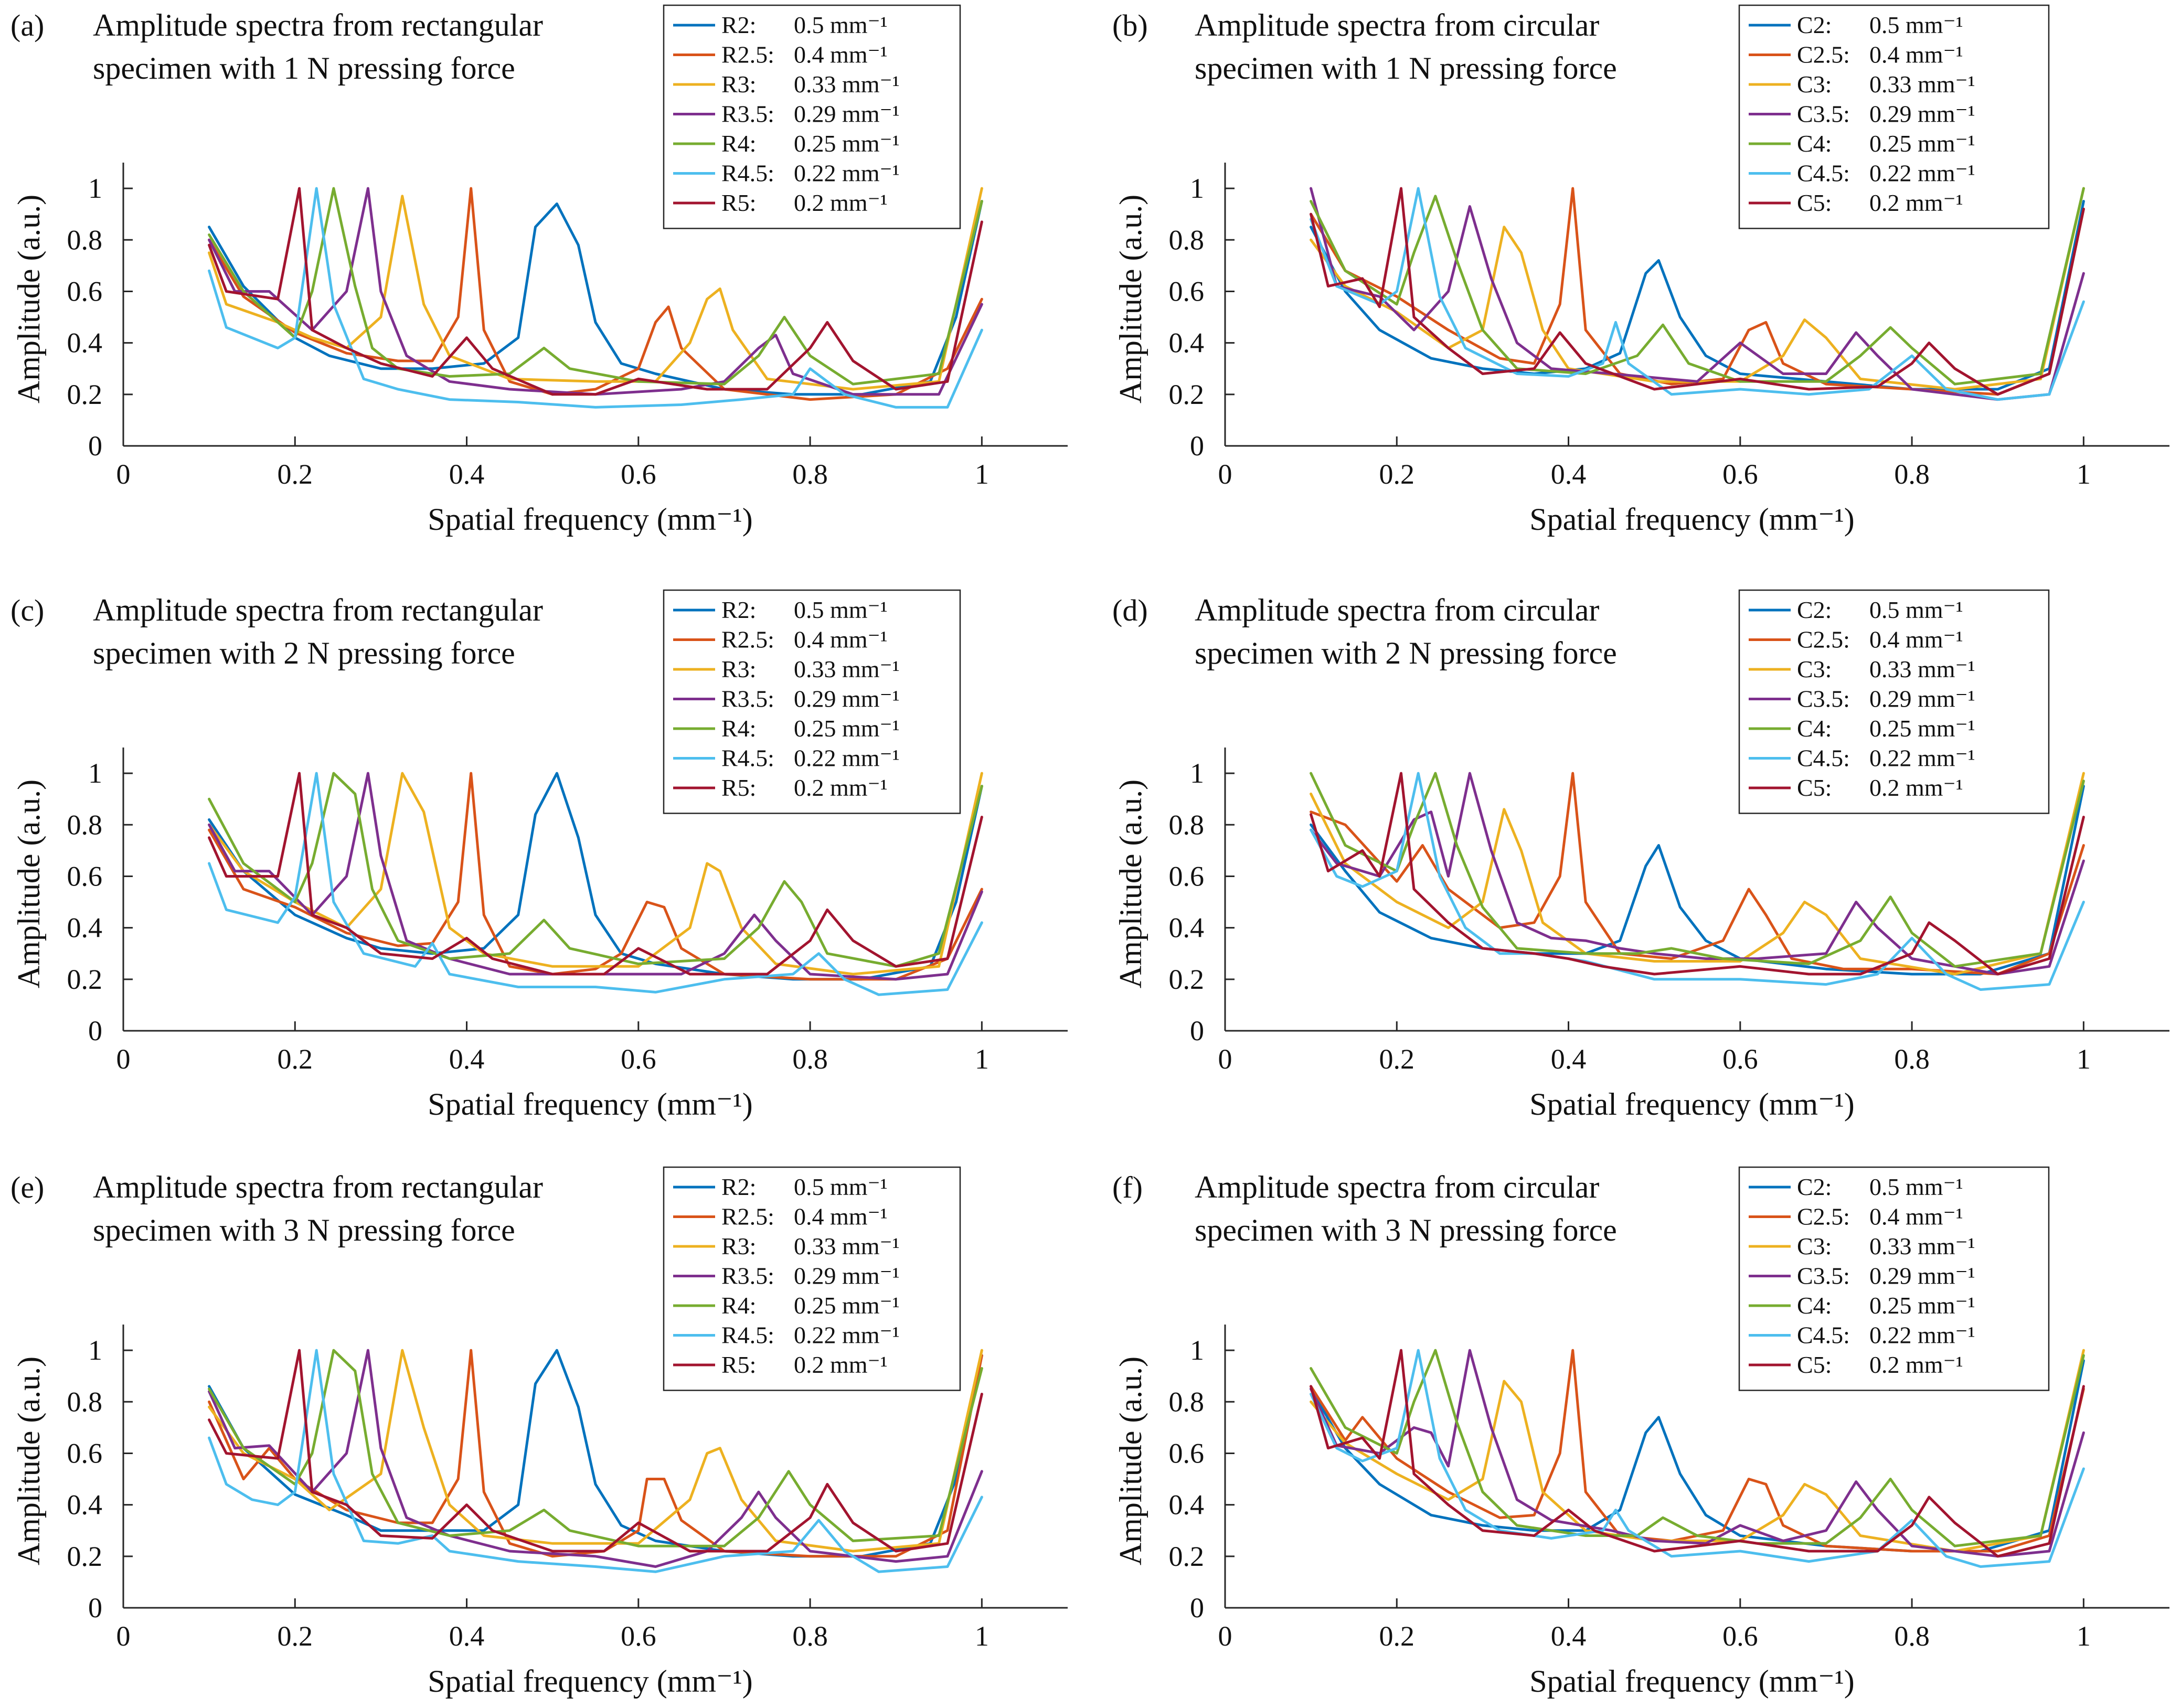 The width and height of the screenshot is (2181, 1708). I want to click on legend-series-name: R3:, so click(738, 1246).